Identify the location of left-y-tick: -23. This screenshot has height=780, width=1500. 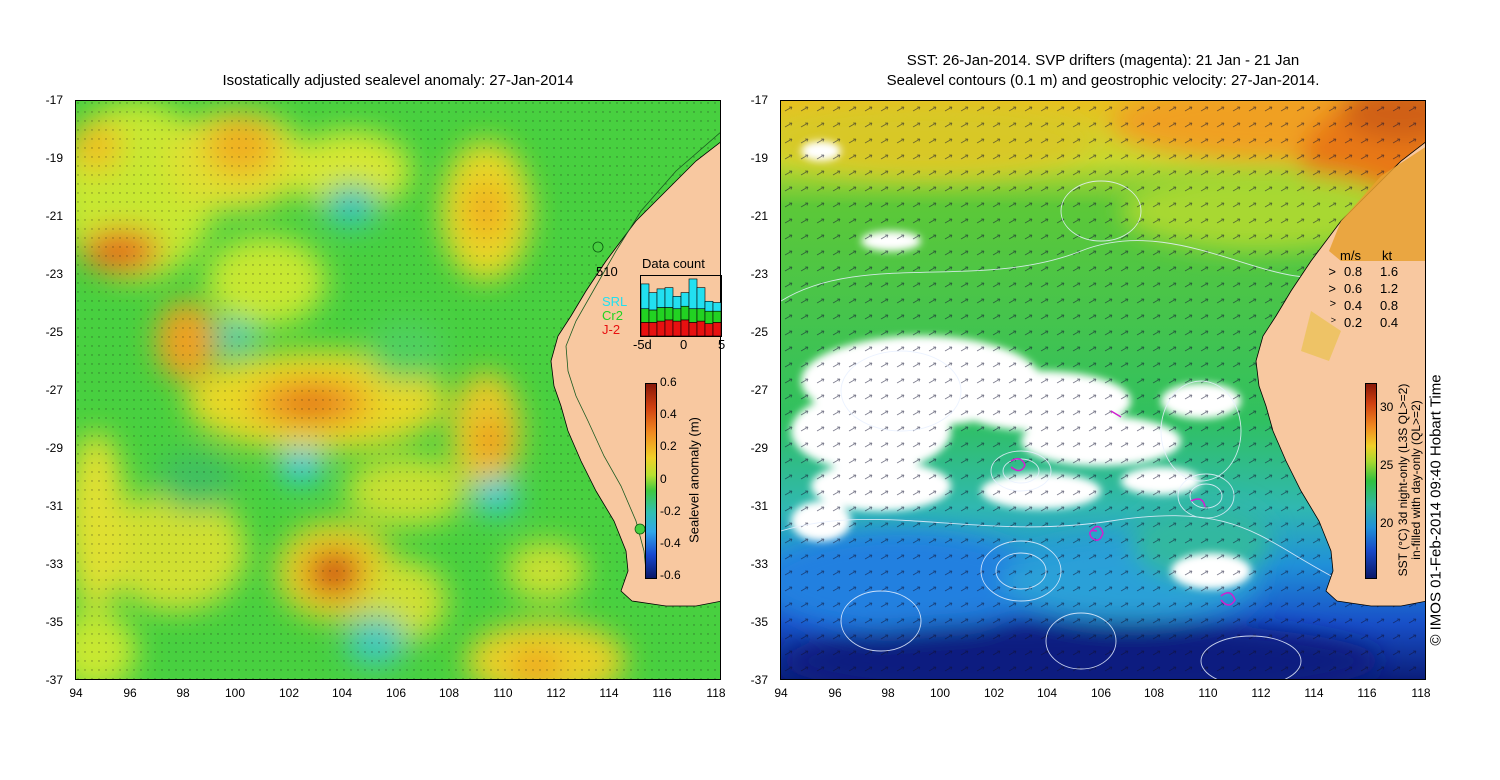
(54, 274).